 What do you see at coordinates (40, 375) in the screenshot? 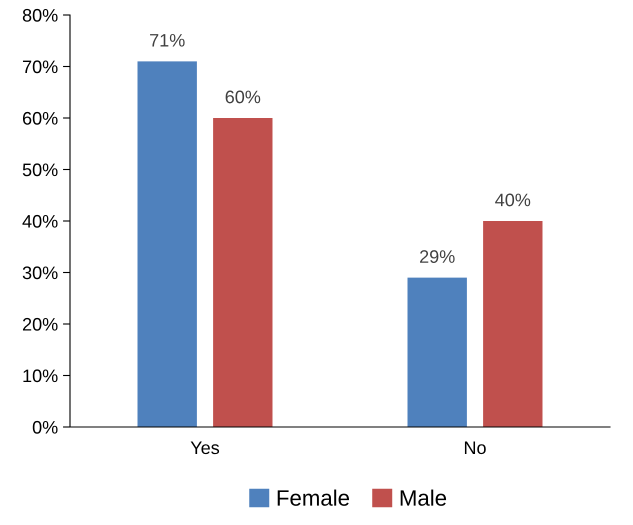
I see `y-tick-label: 10%` at bounding box center [40, 375].